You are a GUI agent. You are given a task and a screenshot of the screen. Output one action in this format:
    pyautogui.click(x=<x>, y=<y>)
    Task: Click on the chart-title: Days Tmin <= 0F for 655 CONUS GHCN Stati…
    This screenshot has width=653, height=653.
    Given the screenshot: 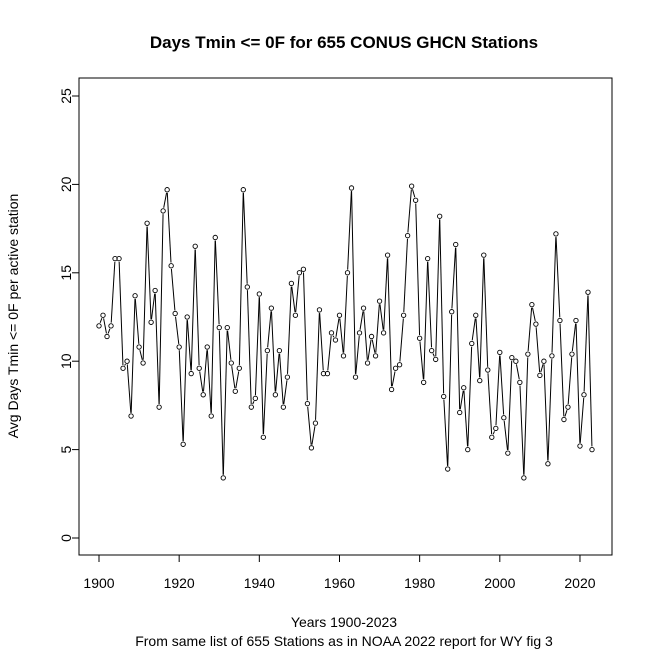 What is the action you would take?
    pyautogui.click(x=344, y=42)
    